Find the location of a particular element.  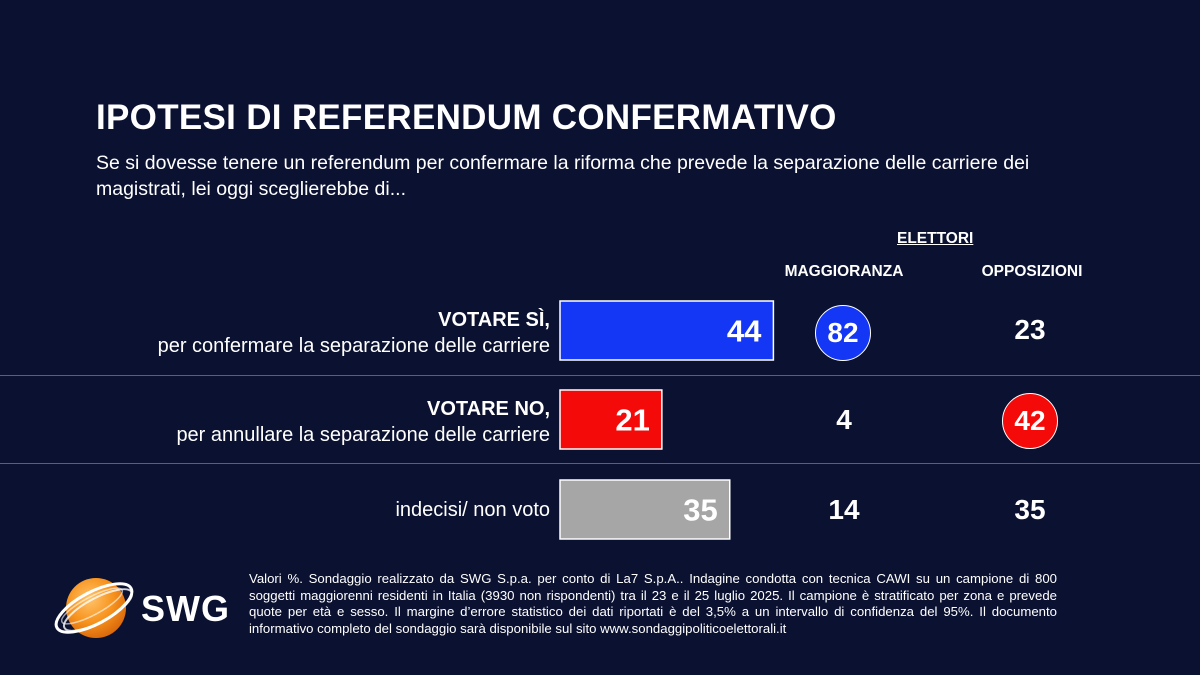

opposizioni-value: 23 is located at coordinates (1030, 329).